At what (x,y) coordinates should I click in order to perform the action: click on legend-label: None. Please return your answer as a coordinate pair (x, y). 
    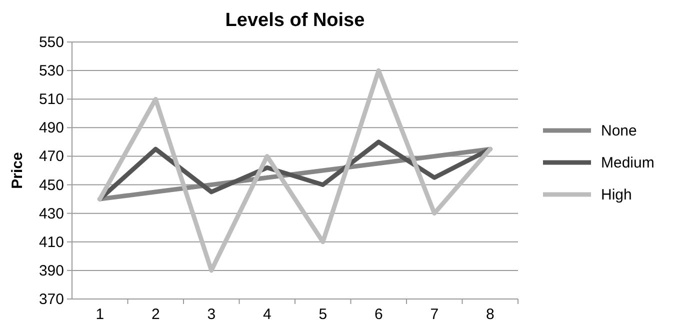
    Looking at the image, I should click on (619, 131).